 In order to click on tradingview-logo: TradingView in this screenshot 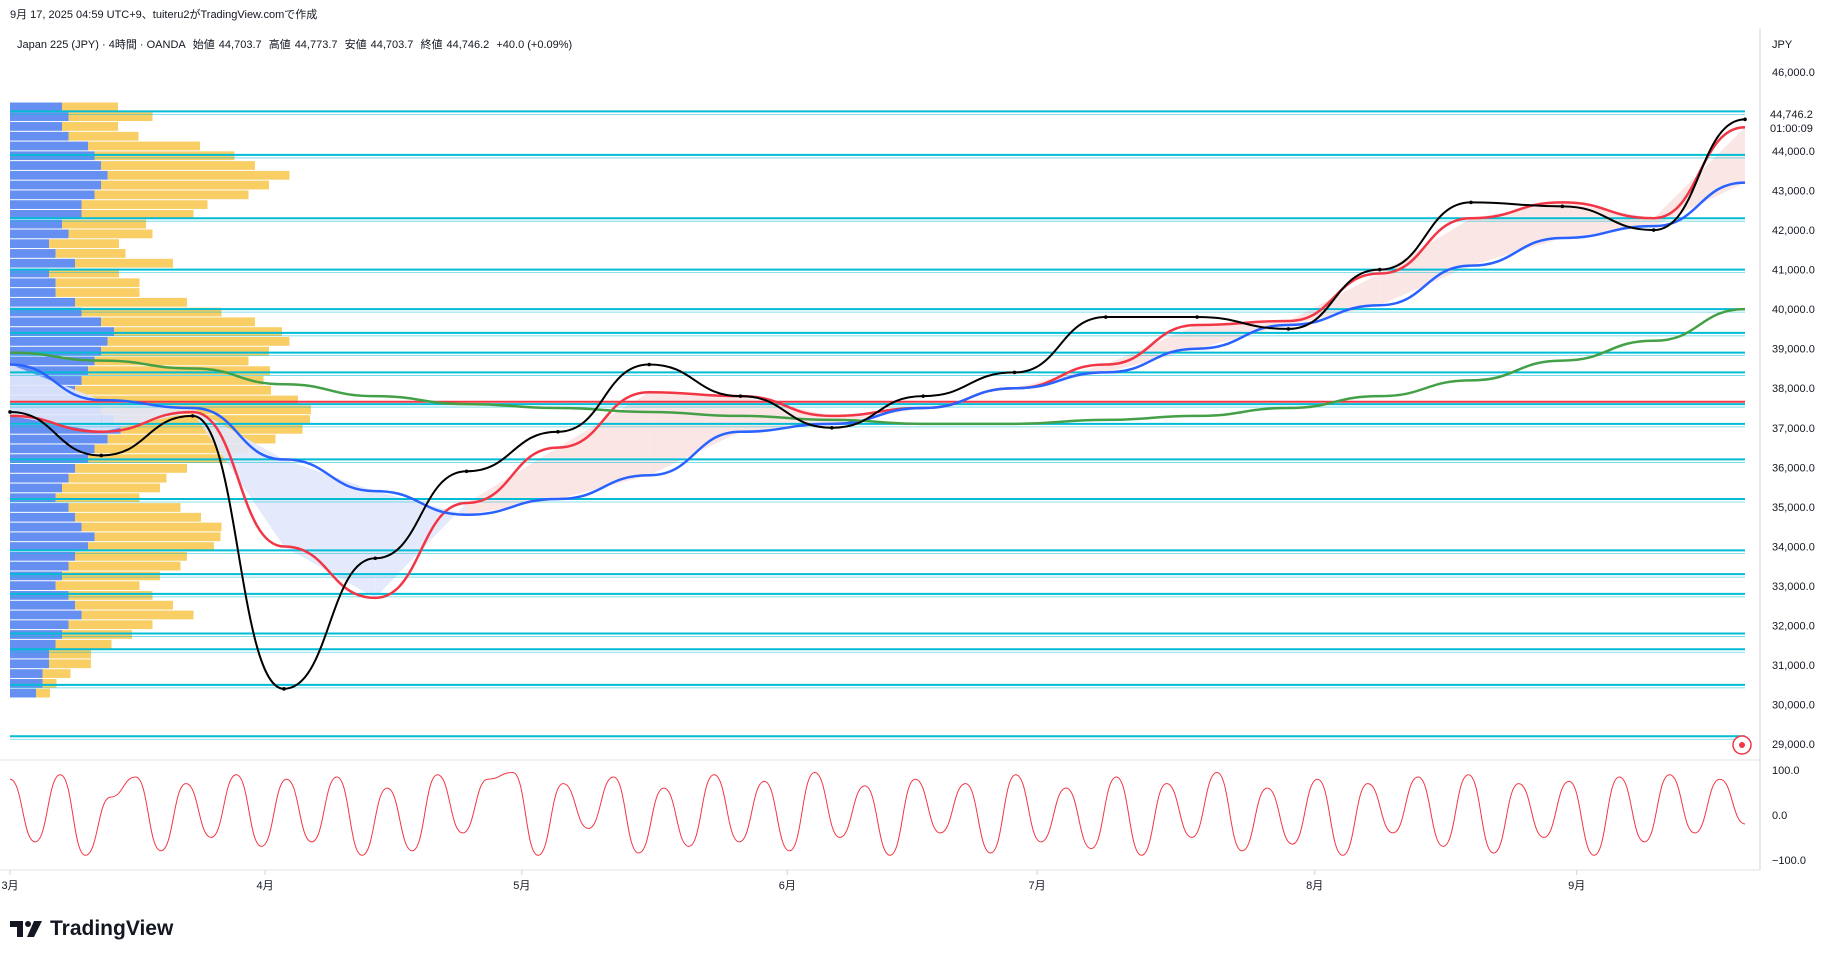, I will do `click(91, 929)`.